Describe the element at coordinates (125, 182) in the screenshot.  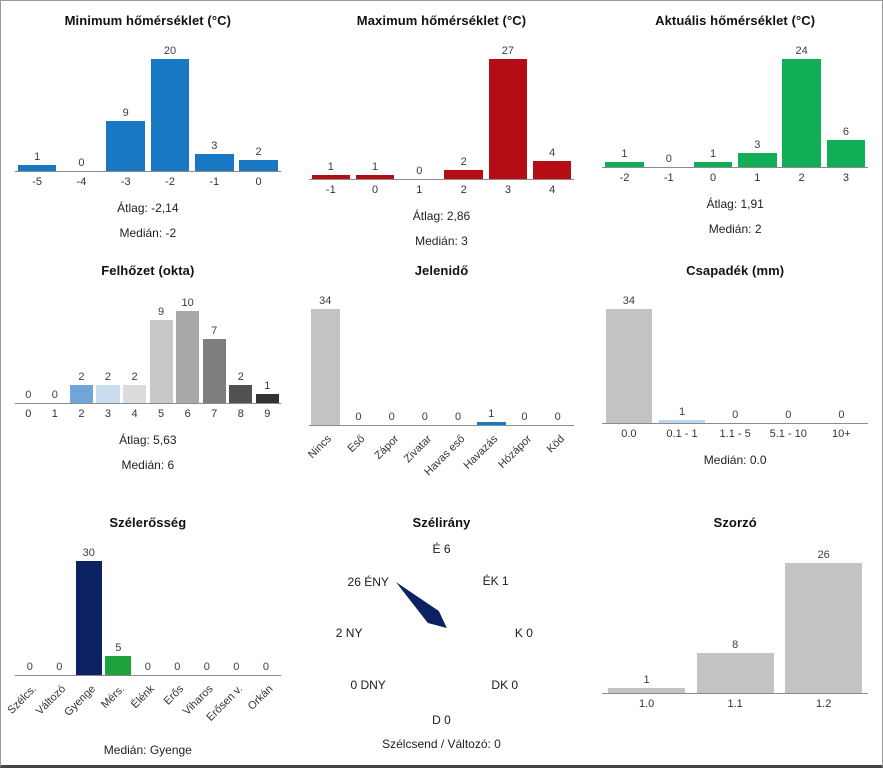
I see `x-tick-label: -3` at that location.